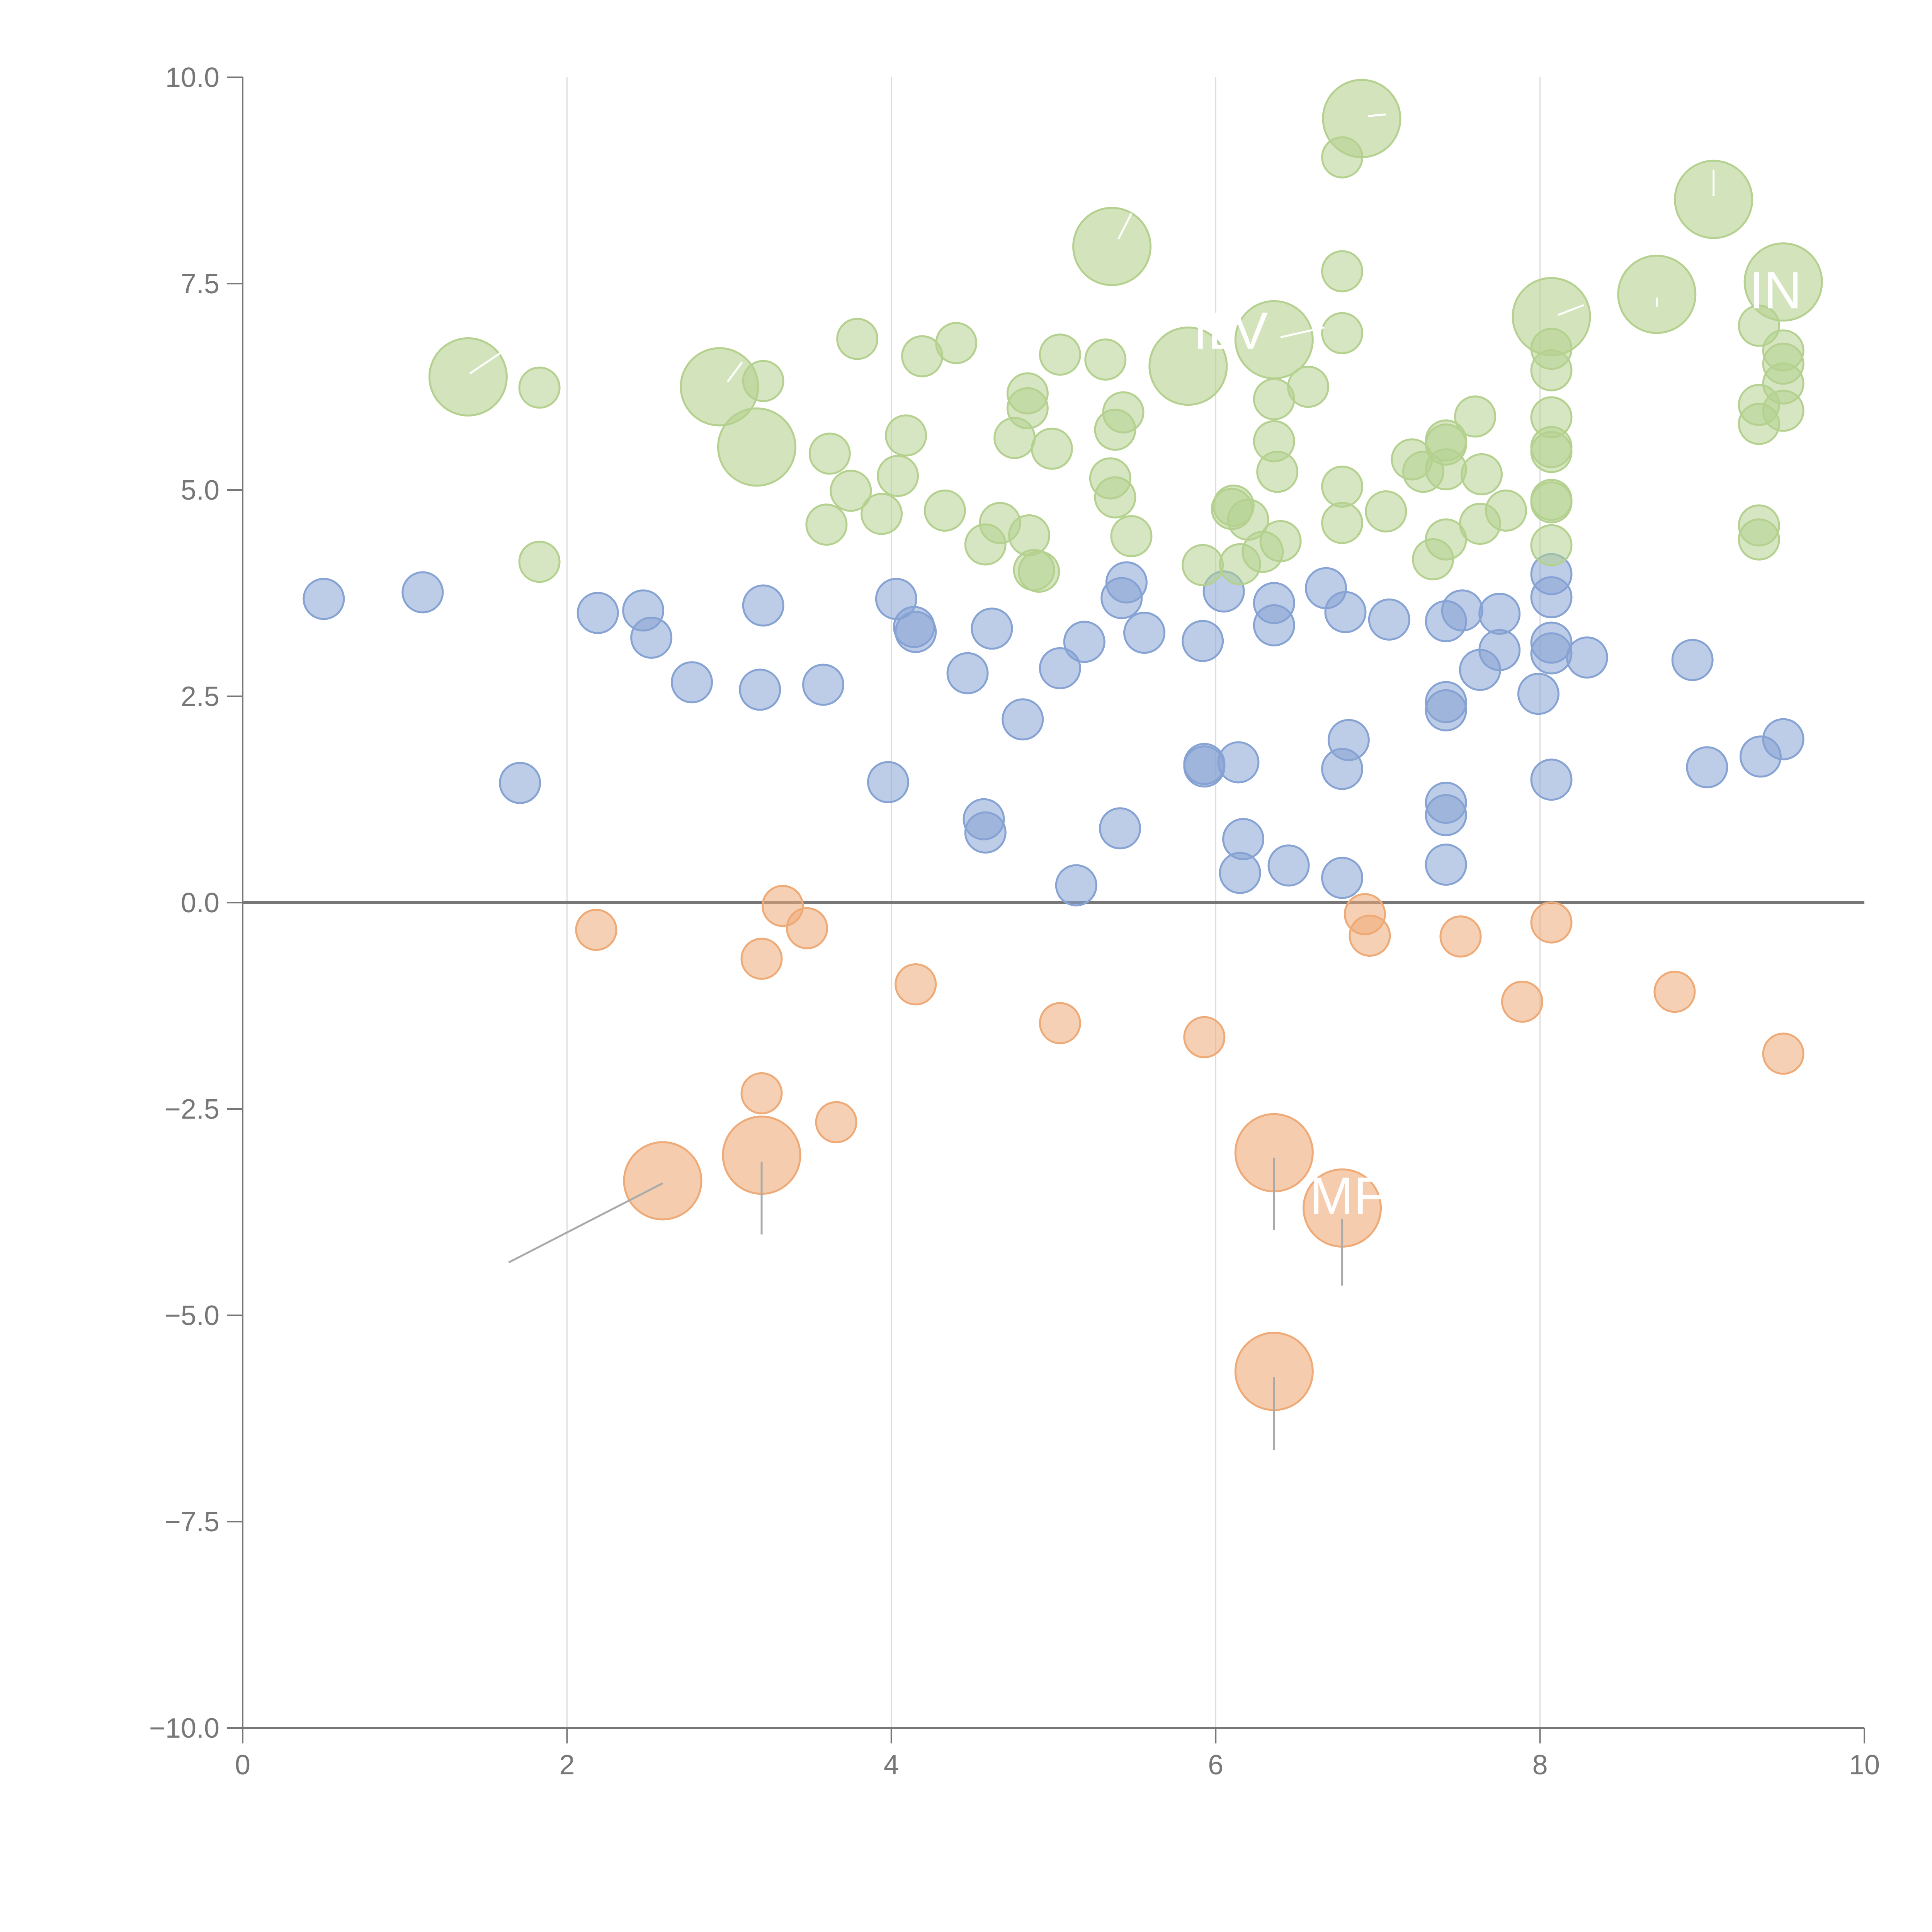  Describe the element at coordinates (663, 1181) in the screenshot. I see `large-point-orange` at that location.